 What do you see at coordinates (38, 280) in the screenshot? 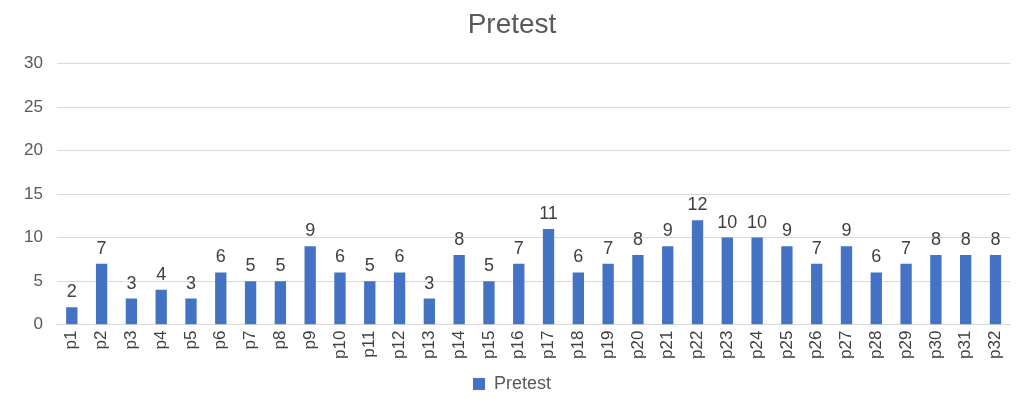
I see `y-tick-label: 5` at bounding box center [38, 280].